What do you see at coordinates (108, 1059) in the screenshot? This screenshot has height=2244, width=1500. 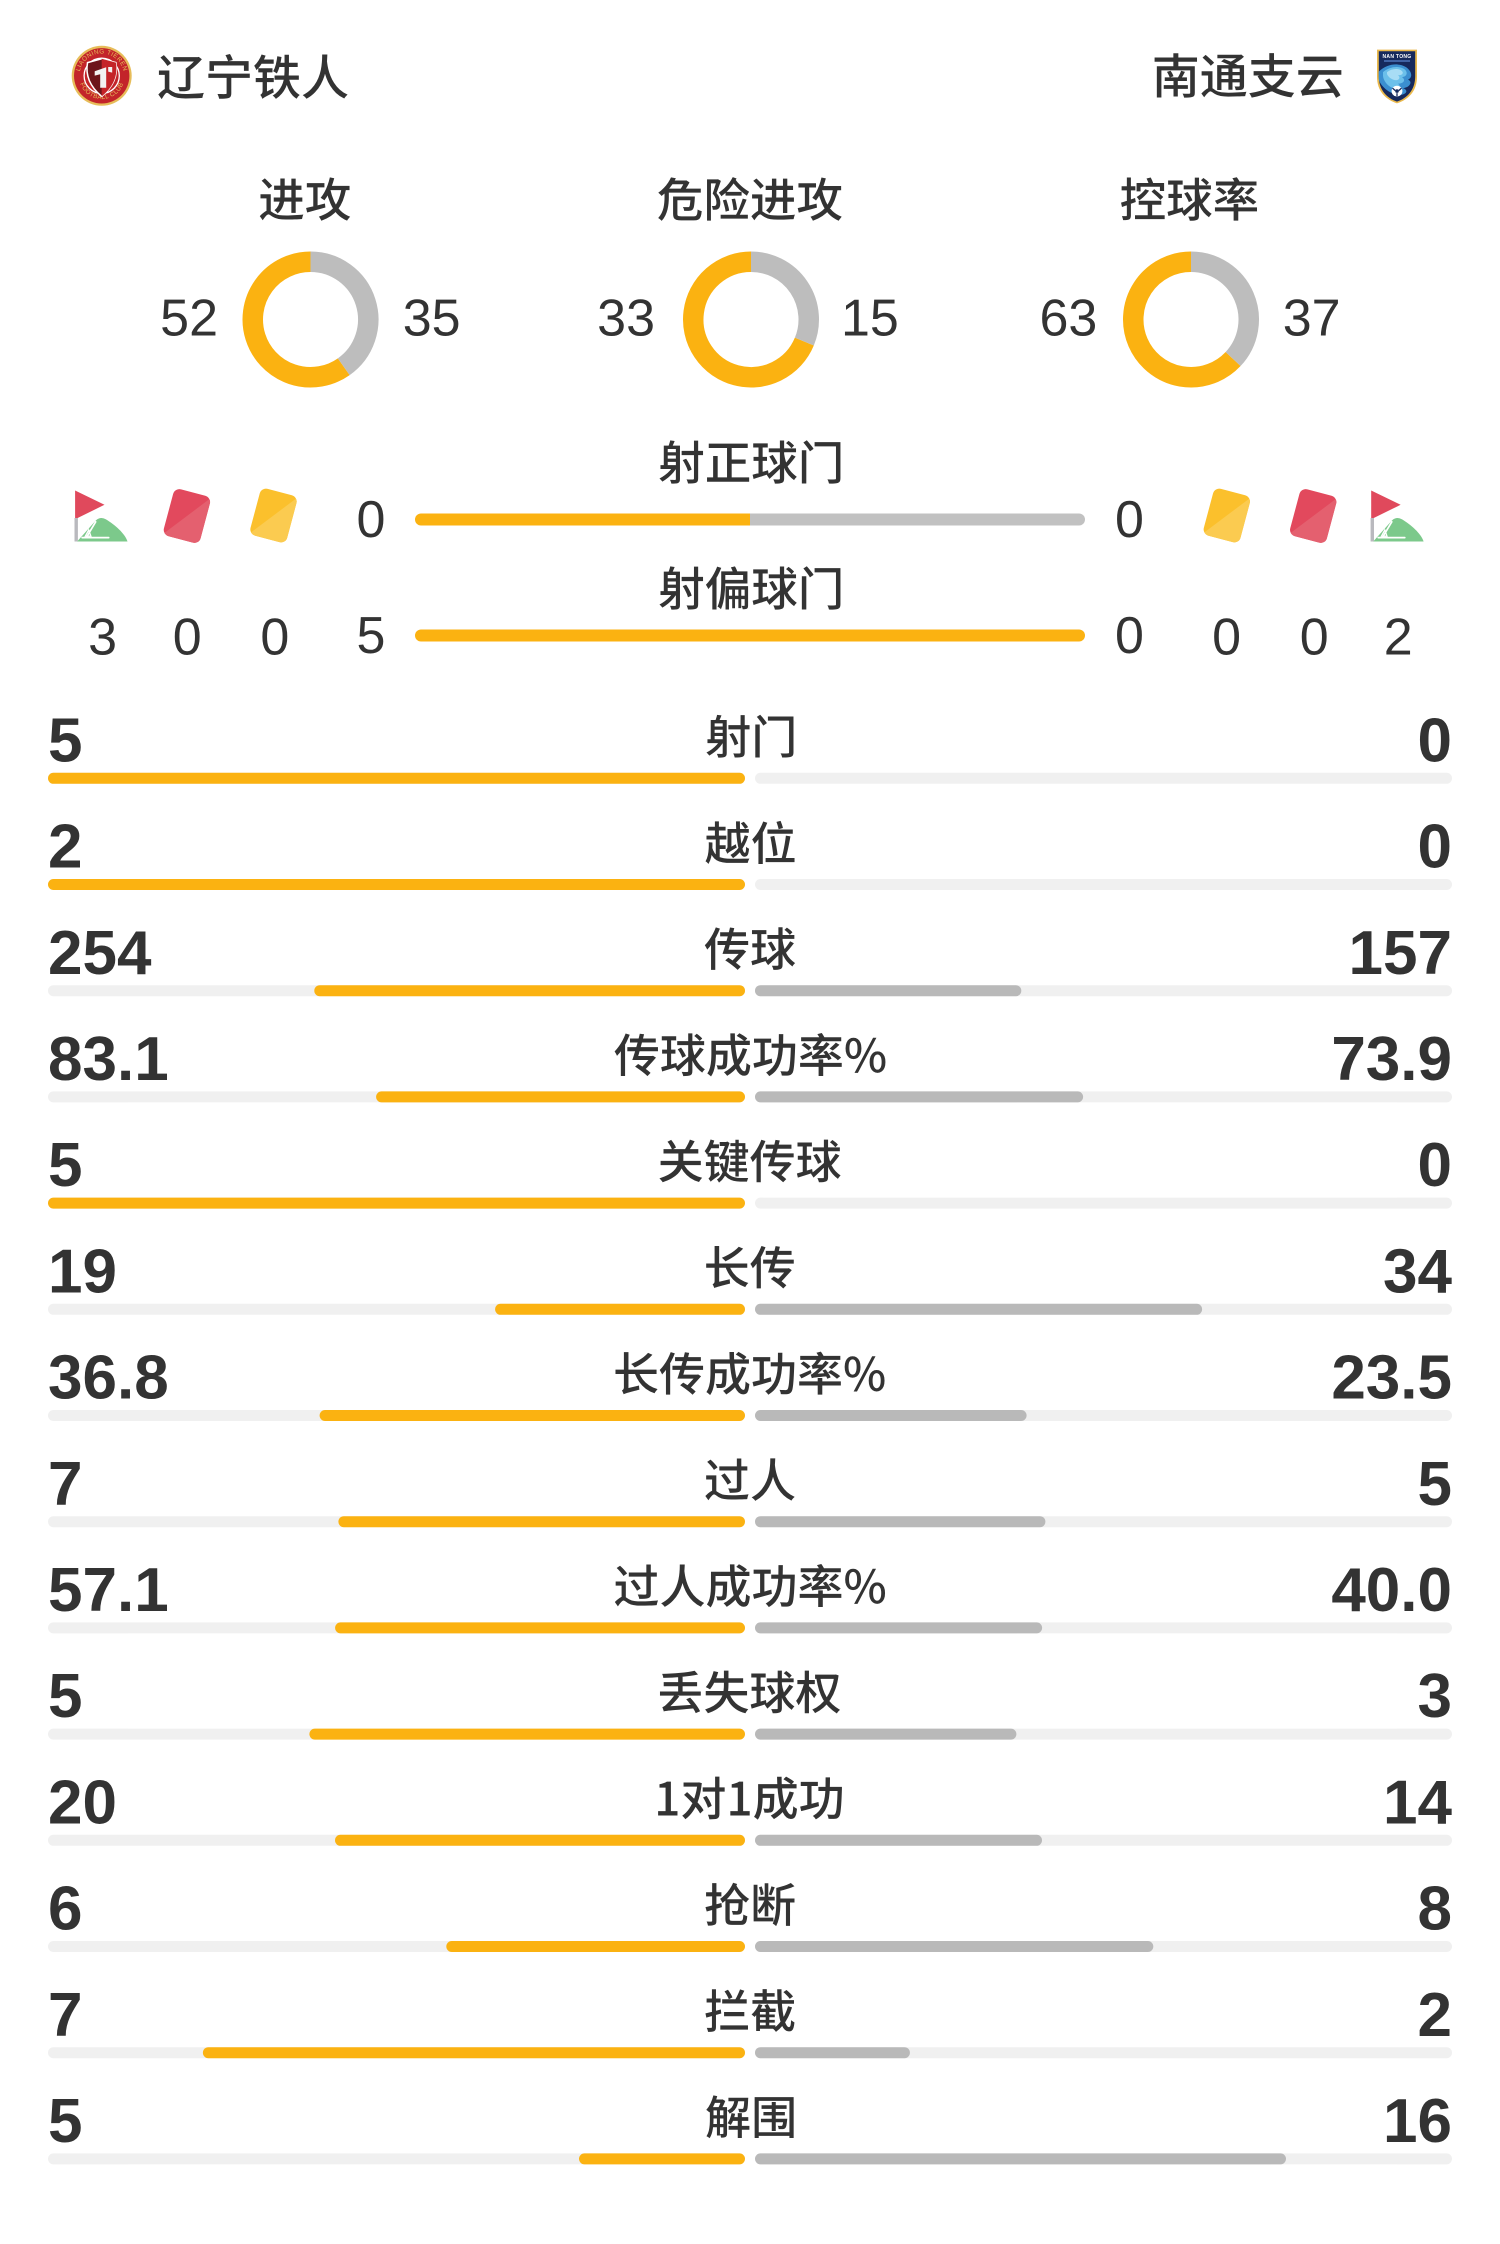 I see `svg-text: 83.1` at bounding box center [108, 1059].